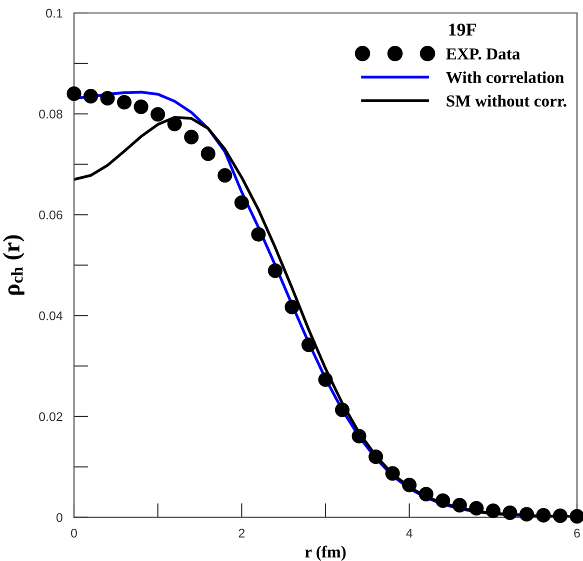 The width and height of the screenshot is (583, 561). I want to click on legend-label: With correlation, so click(505, 77).